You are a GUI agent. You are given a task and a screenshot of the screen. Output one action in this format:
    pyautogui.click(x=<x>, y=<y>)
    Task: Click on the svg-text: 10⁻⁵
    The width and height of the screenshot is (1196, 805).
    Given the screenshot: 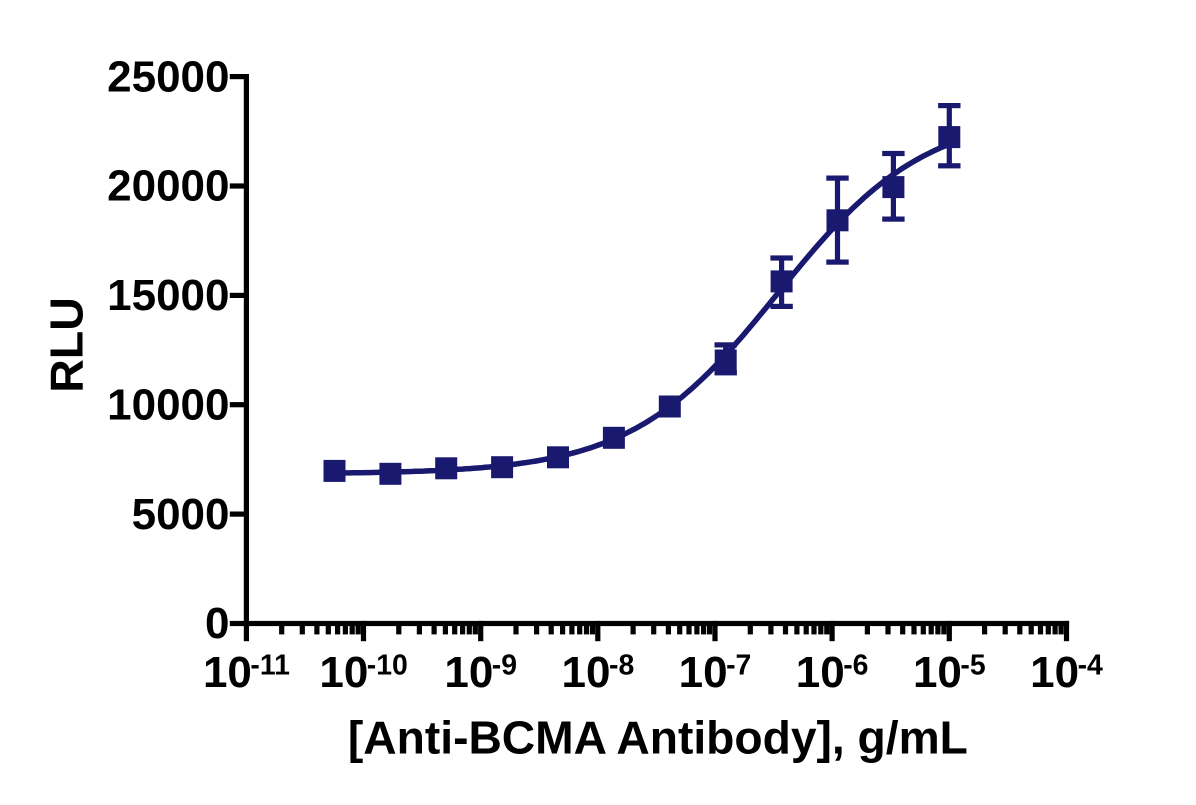 What is the action you would take?
    pyautogui.click(x=949, y=672)
    